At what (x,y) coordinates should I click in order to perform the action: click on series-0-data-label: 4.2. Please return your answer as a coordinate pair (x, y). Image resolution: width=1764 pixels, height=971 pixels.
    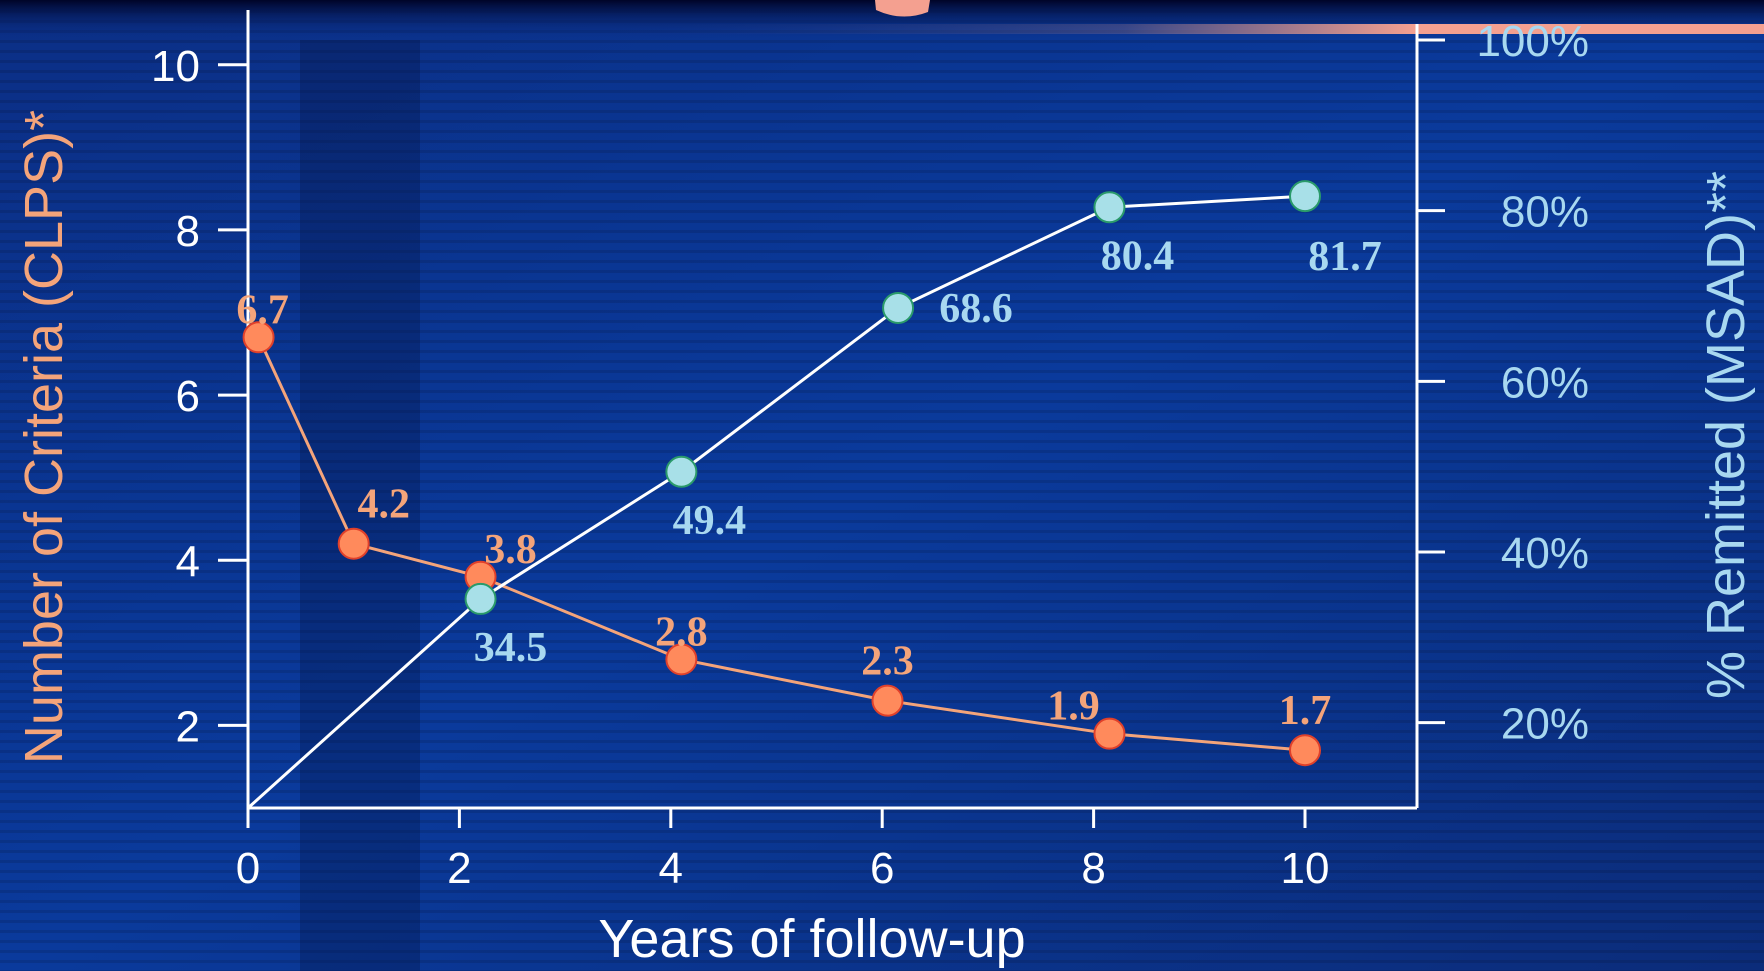
    Looking at the image, I should click on (383, 505).